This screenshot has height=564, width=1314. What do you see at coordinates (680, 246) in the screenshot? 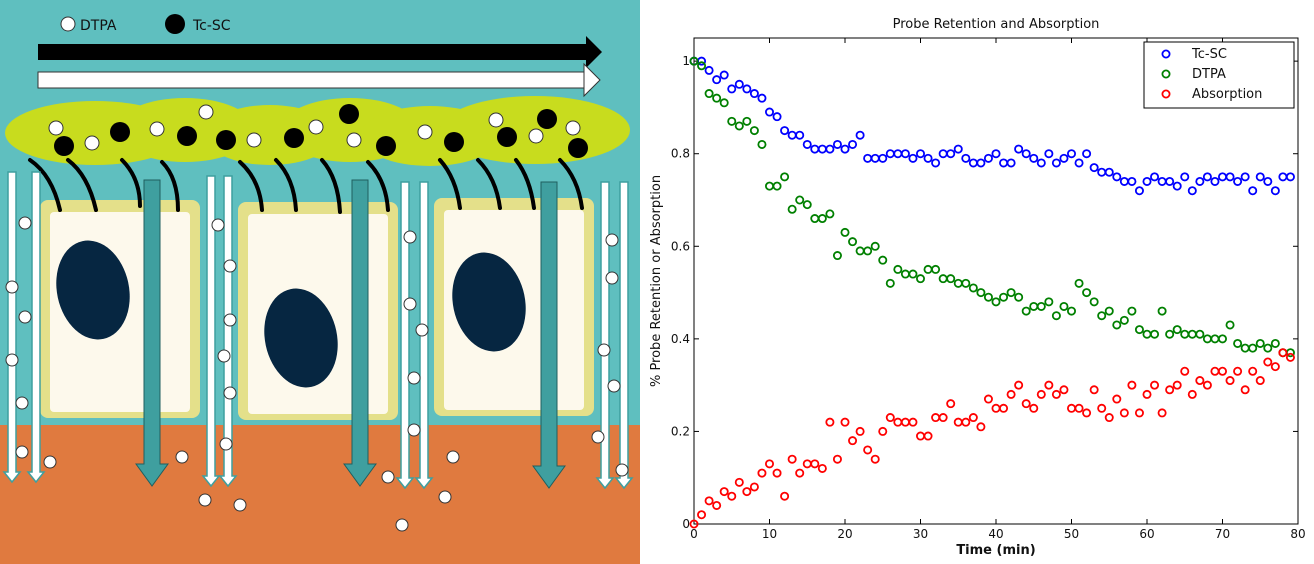
I see `y-tick-label: 0.6` at bounding box center [680, 246].